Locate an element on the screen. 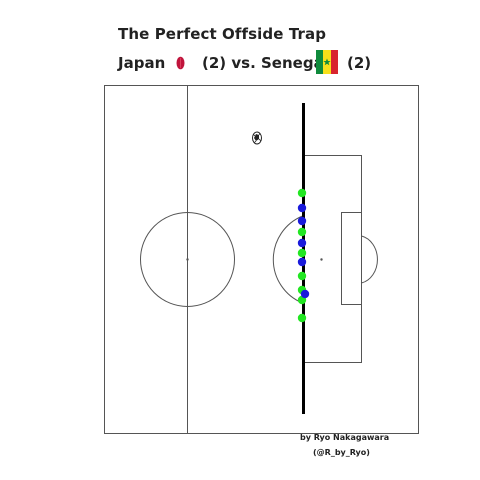  home-score-and-opponent: (2) vs. Senegal is located at coordinates (265, 63).